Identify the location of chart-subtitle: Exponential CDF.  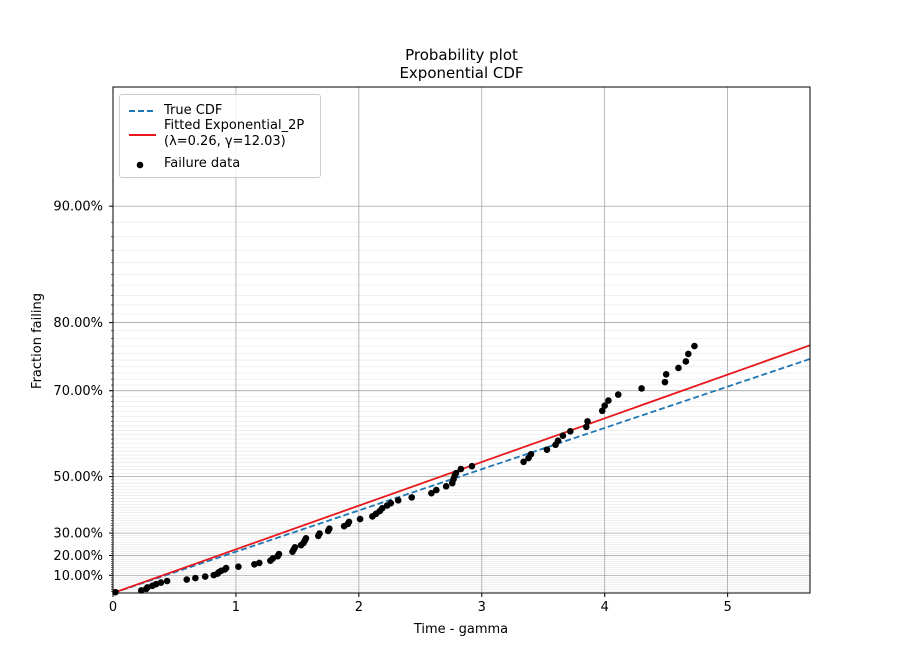
(461, 73).